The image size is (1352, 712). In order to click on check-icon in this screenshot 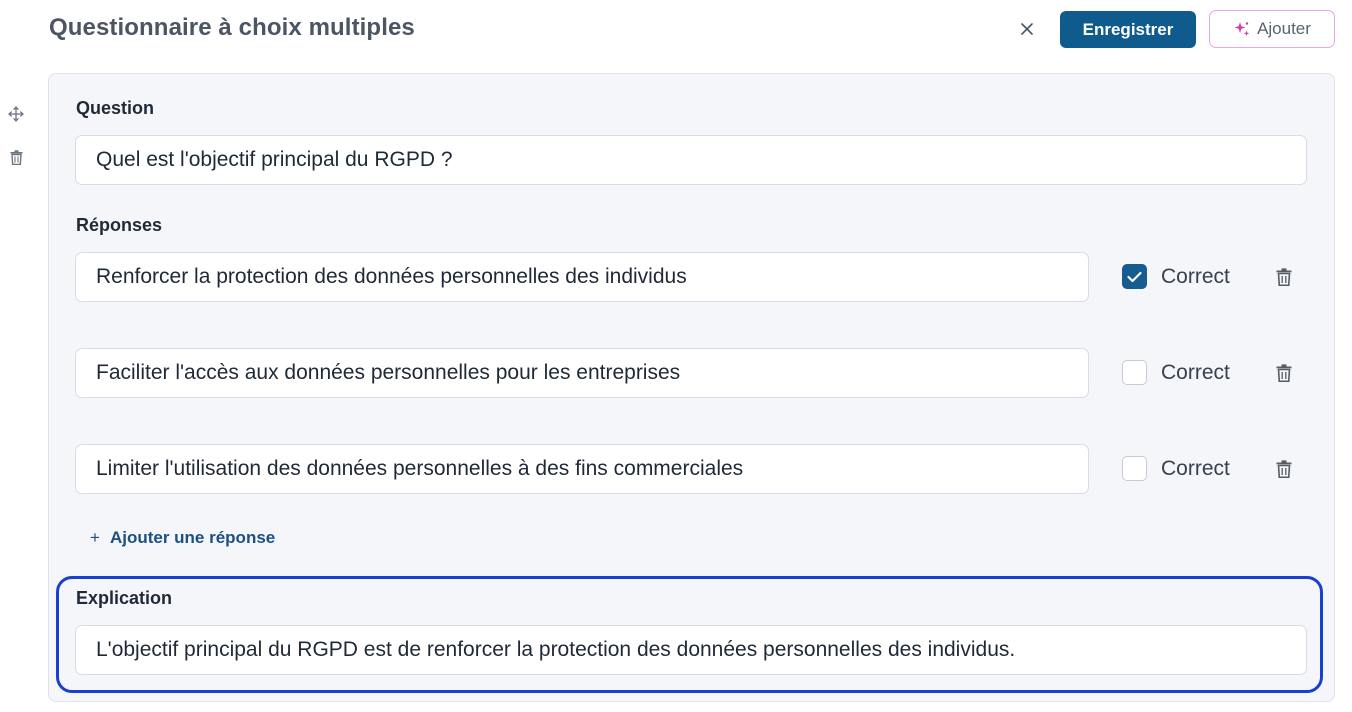, I will do `click(1134, 276)`.